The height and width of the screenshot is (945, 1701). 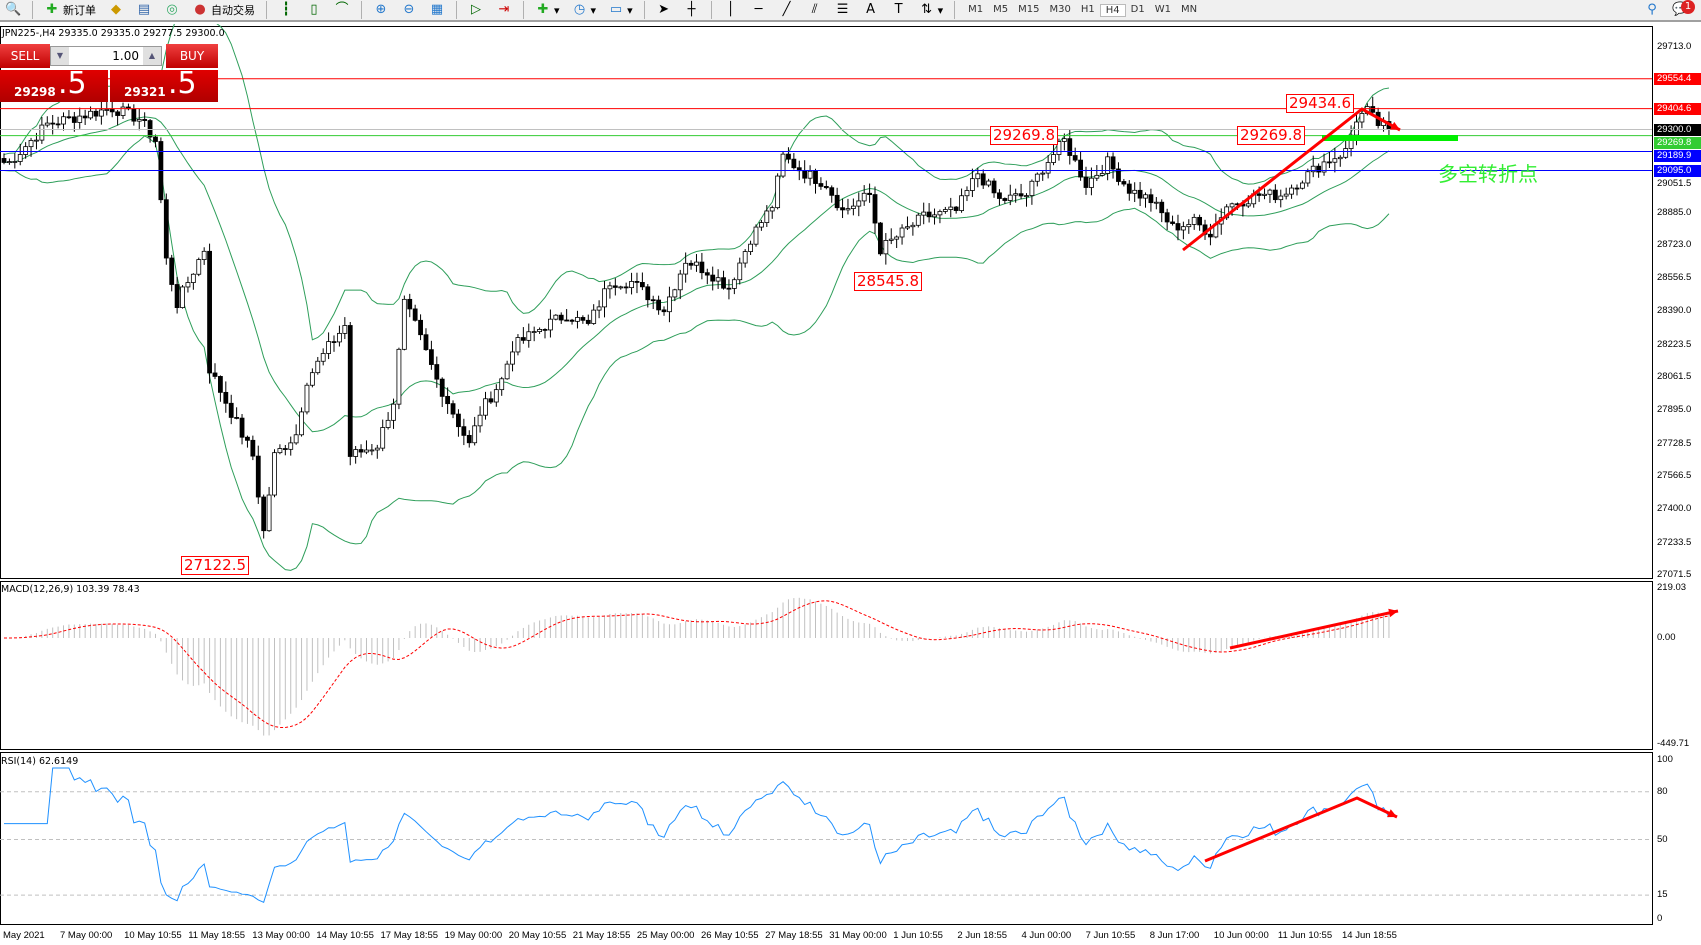 What do you see at coordinates (25, 56) in the screenshot?
I see `sell-button: SELL` at bounding box center [25, 56].